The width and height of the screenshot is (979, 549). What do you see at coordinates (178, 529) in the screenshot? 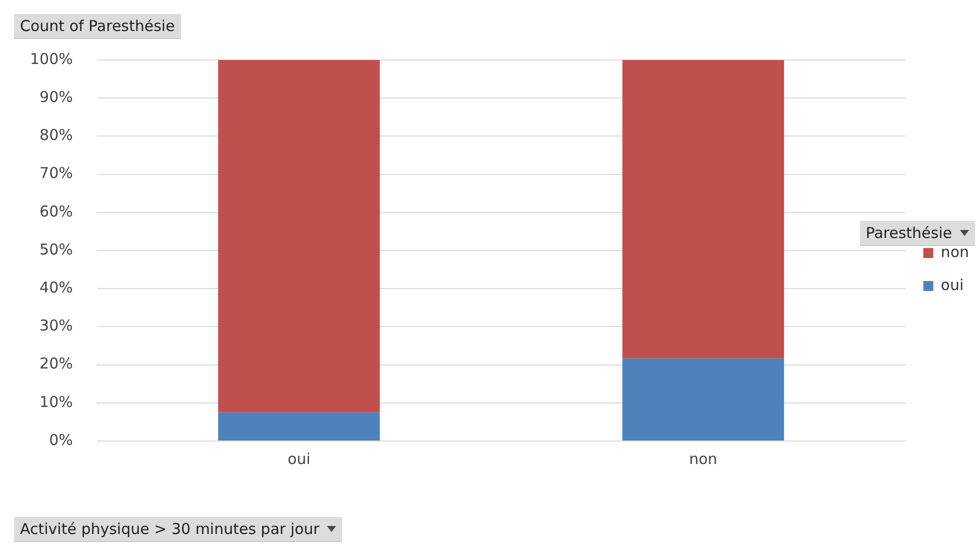
I see `x-axis-title: Activité physique > 30 minutes par jour` at bounding box center [178, 529].